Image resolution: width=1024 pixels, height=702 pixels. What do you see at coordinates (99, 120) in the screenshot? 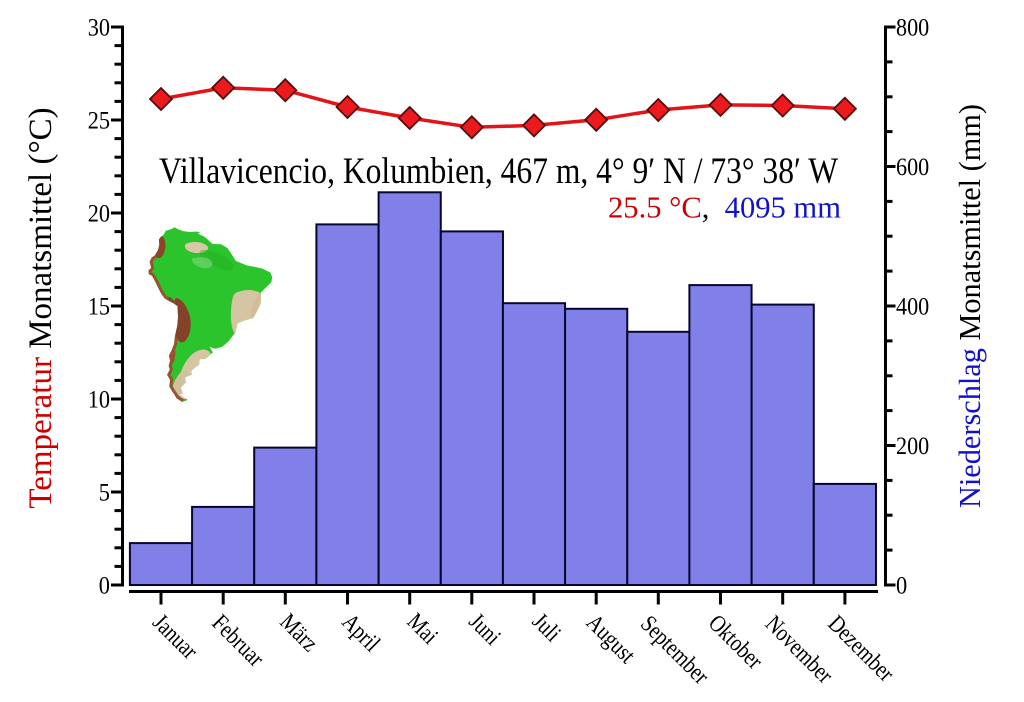
I see `svg-text: 25` at bounding box center [99, 120].